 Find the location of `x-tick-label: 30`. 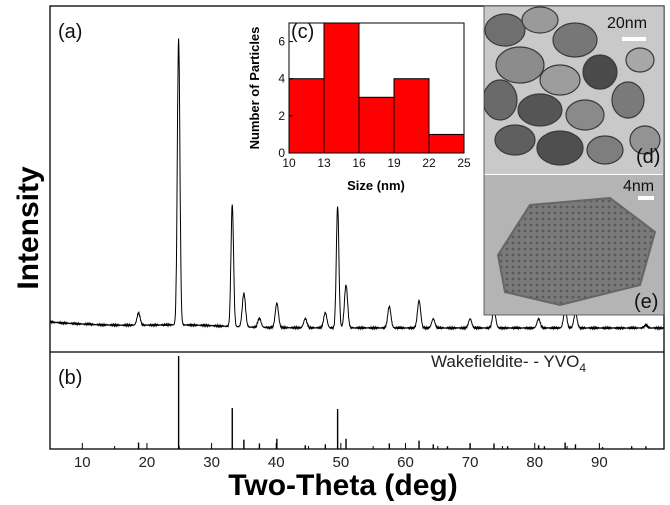

x-tick-label: 30 is located at coordinates (211, 462).